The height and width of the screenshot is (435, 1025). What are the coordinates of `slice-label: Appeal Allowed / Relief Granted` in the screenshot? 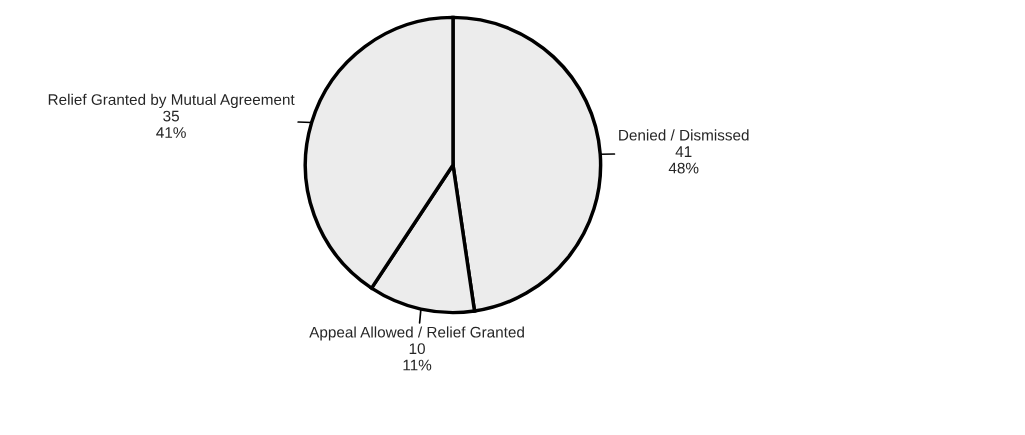 It's located at (416, 333).